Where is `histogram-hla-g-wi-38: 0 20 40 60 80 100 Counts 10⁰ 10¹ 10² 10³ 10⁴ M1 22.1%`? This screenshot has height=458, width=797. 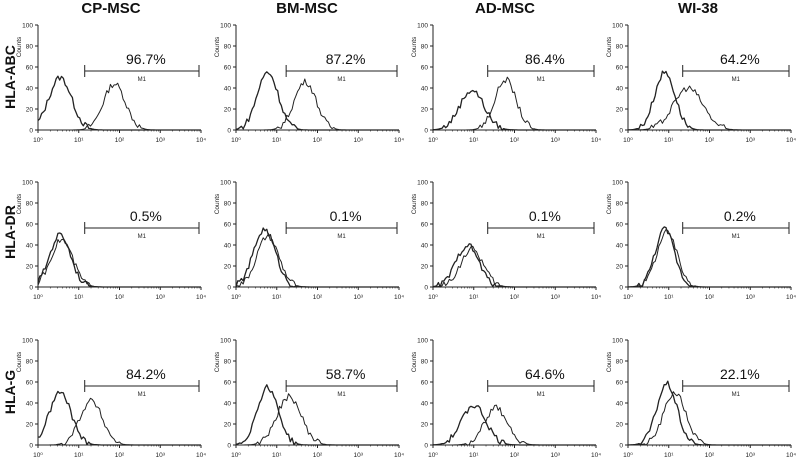 histogram-hla-g-wi-38: 0 20 40 60 80 100 Counts 10⁰ 10¹ 10² 10³ 10⁴ M1 22.1% is located at coordinates (701, 398).